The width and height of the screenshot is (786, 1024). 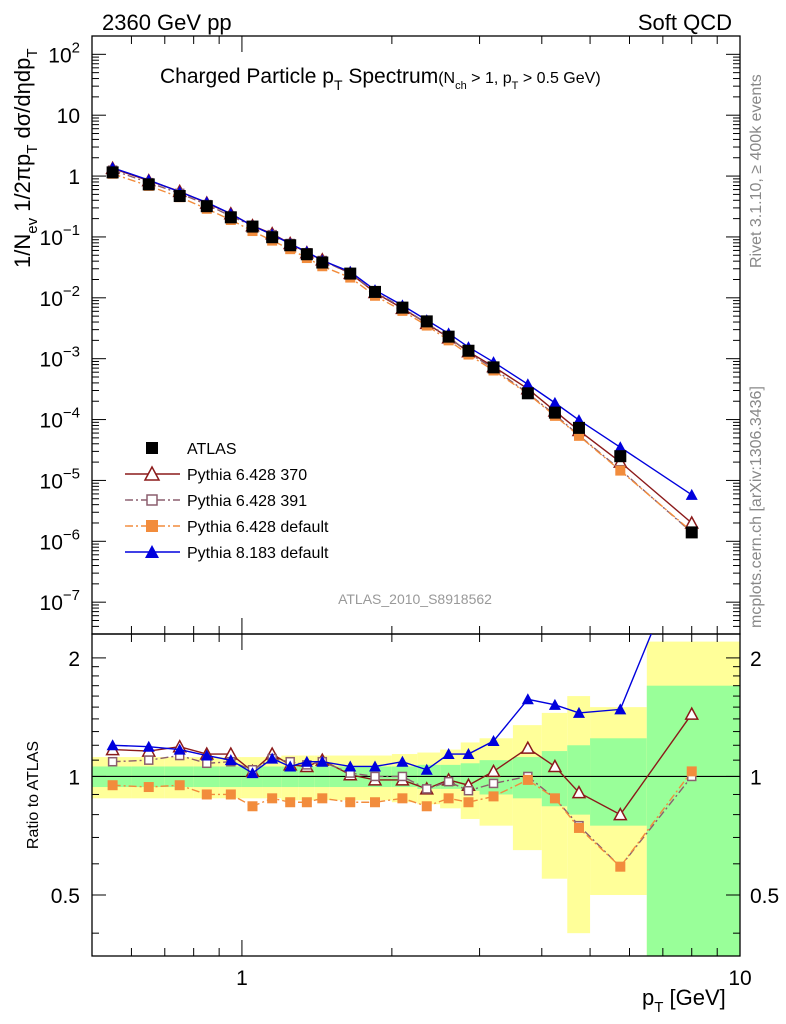 I want to click on legend-label-pythia-6-428-default: Pythia 6.428 default, so click(x=258, y=527).